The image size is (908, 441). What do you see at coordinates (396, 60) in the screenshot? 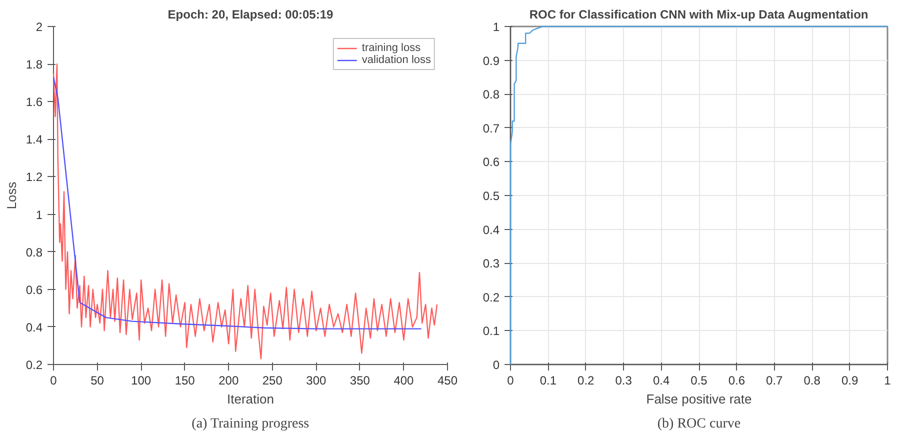
I see `legend-label: validation loss` at bounding box center [396, 60].